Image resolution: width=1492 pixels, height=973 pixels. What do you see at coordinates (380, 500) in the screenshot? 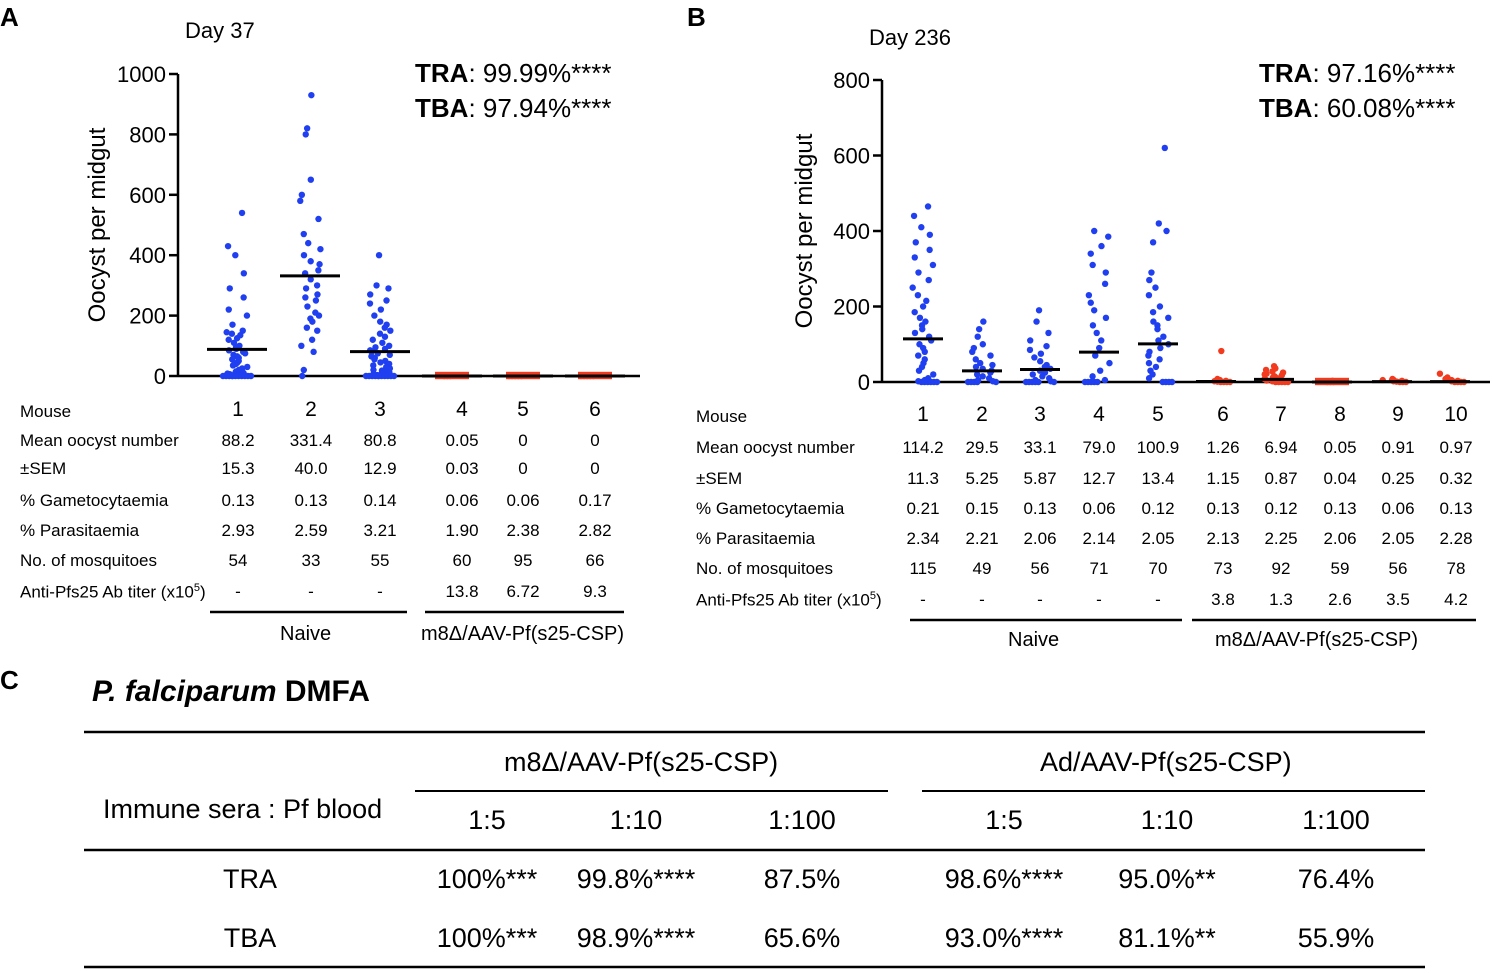
I see `panel-a-row-cell: 0.14` at bounding box center [380, 500].